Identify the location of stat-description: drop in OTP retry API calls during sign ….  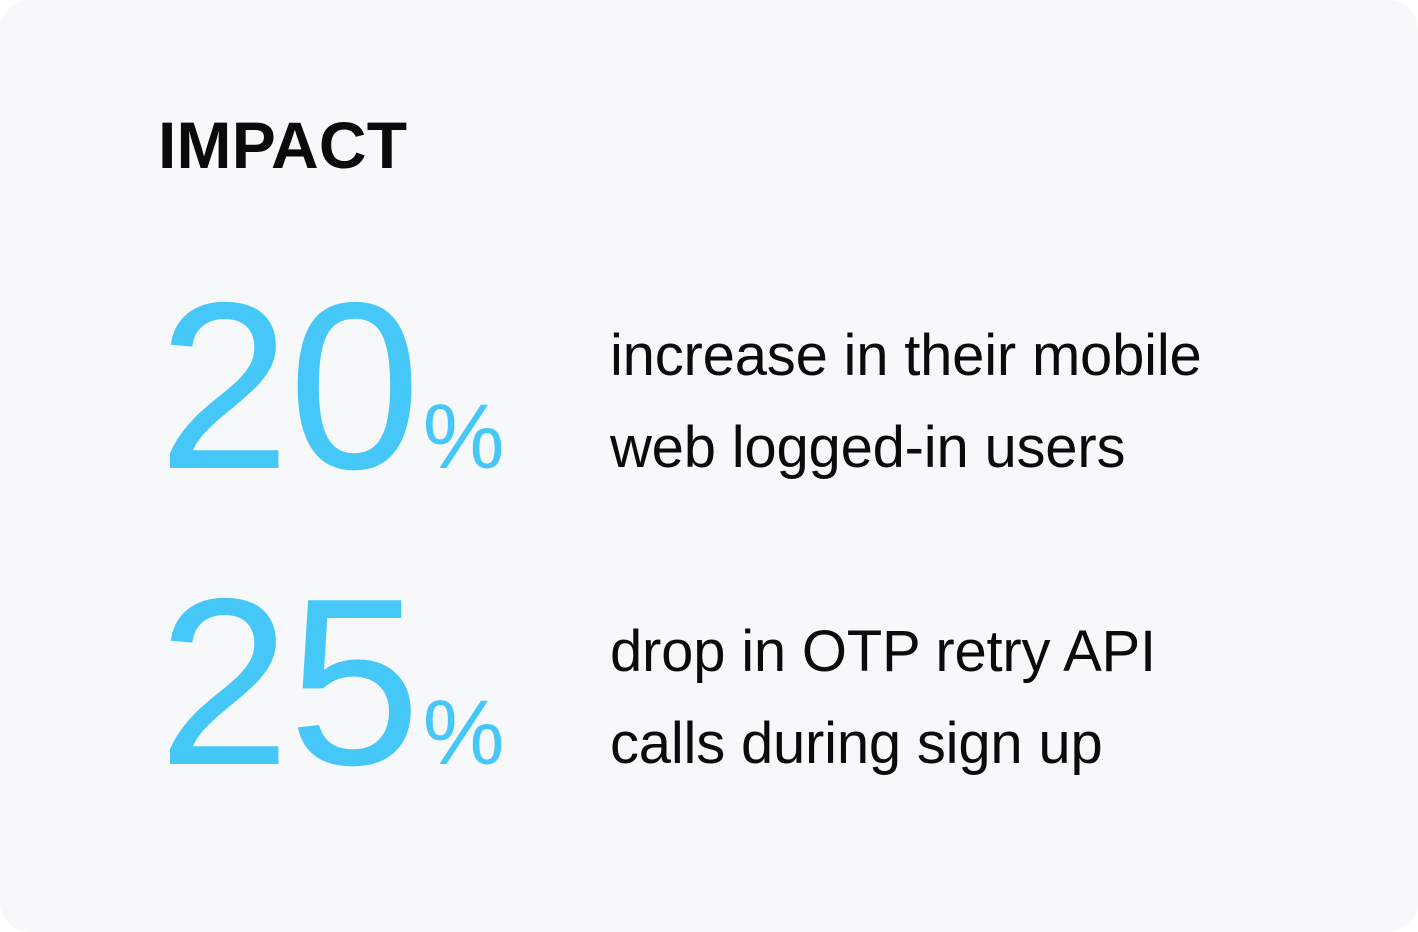
(984, 698).